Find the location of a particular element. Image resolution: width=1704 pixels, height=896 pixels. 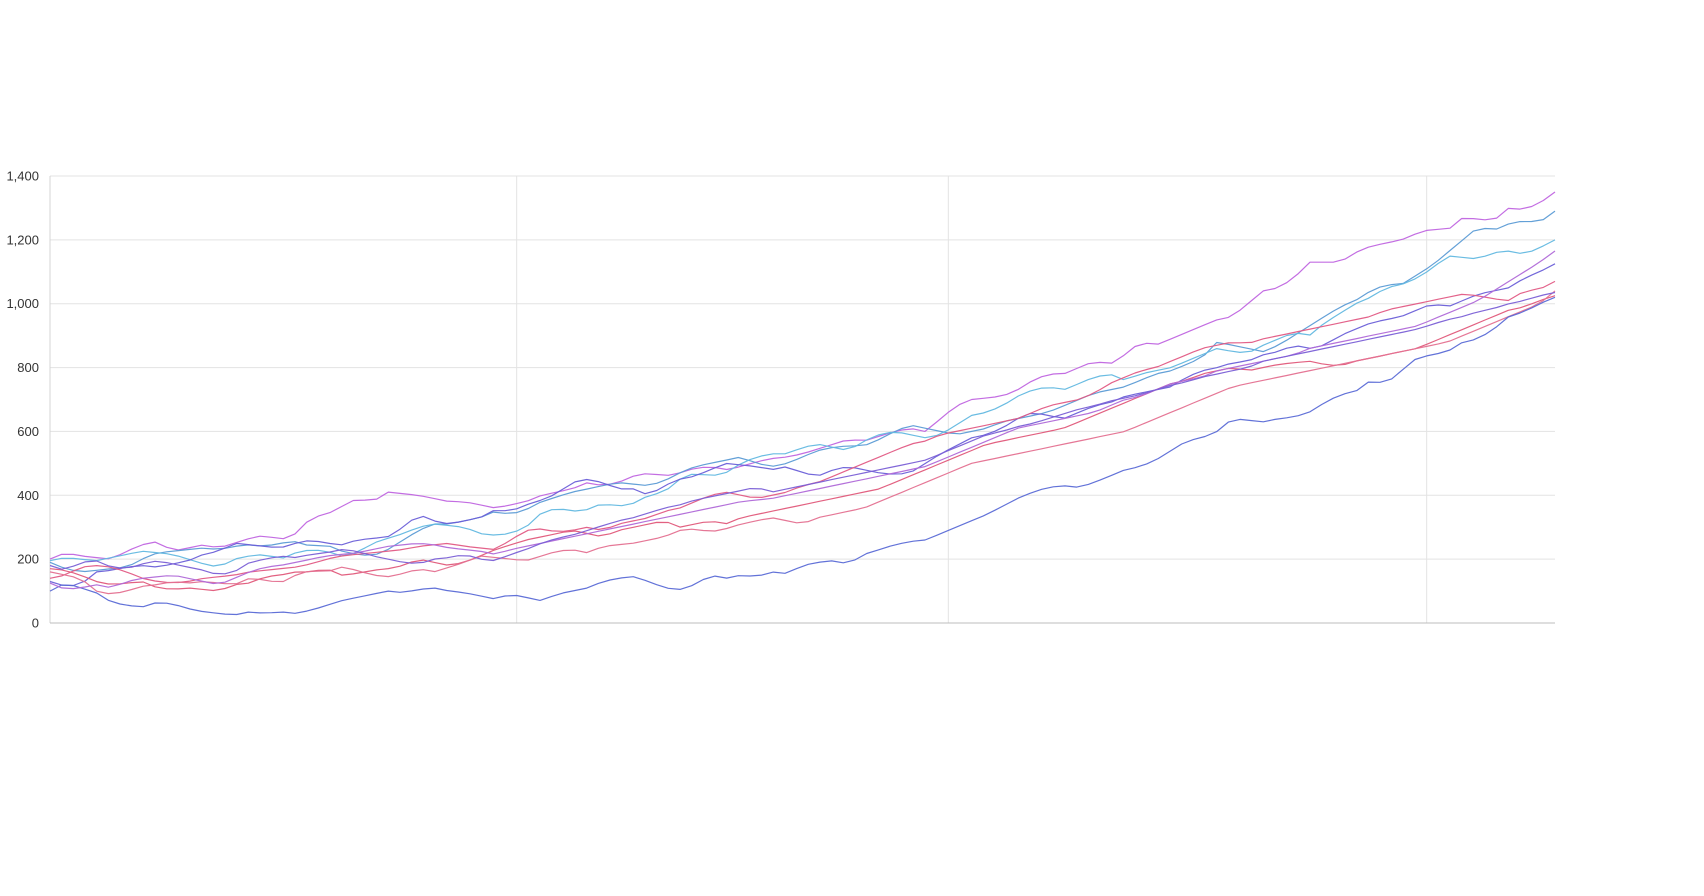

y-tick-label: 200 is located at coordinates (28, 559).